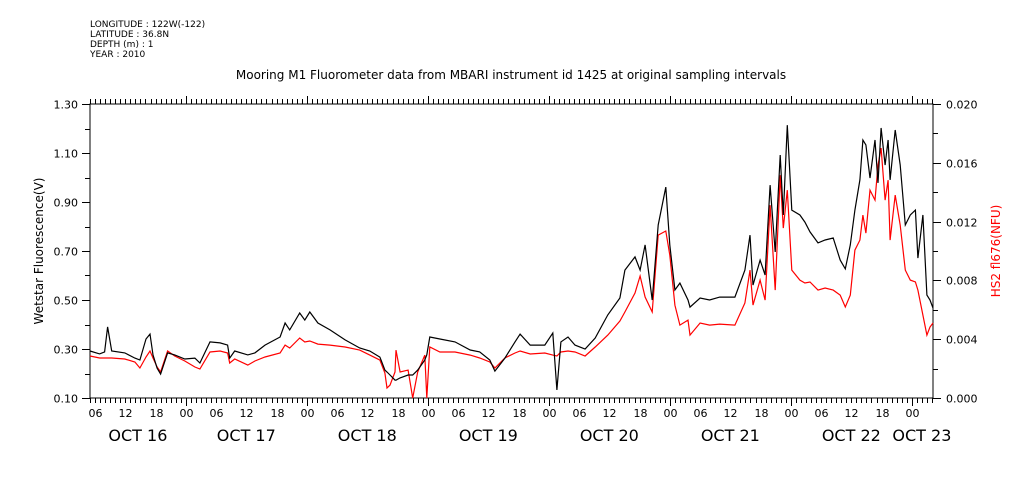 The width and height of the screenshot is (1009, 504). Describe the element at coordinates (488, 435) in the screenshot. I see `x-day-label: OCT 19` at that location.